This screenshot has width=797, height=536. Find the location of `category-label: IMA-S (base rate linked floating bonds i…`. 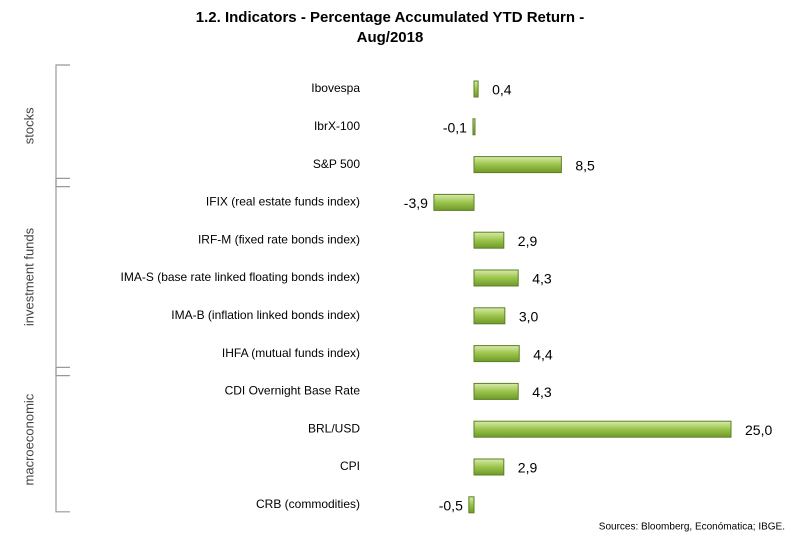

category-label: IMA-S (base rate linked floating bonds i… is located at coordinates (240, 277).